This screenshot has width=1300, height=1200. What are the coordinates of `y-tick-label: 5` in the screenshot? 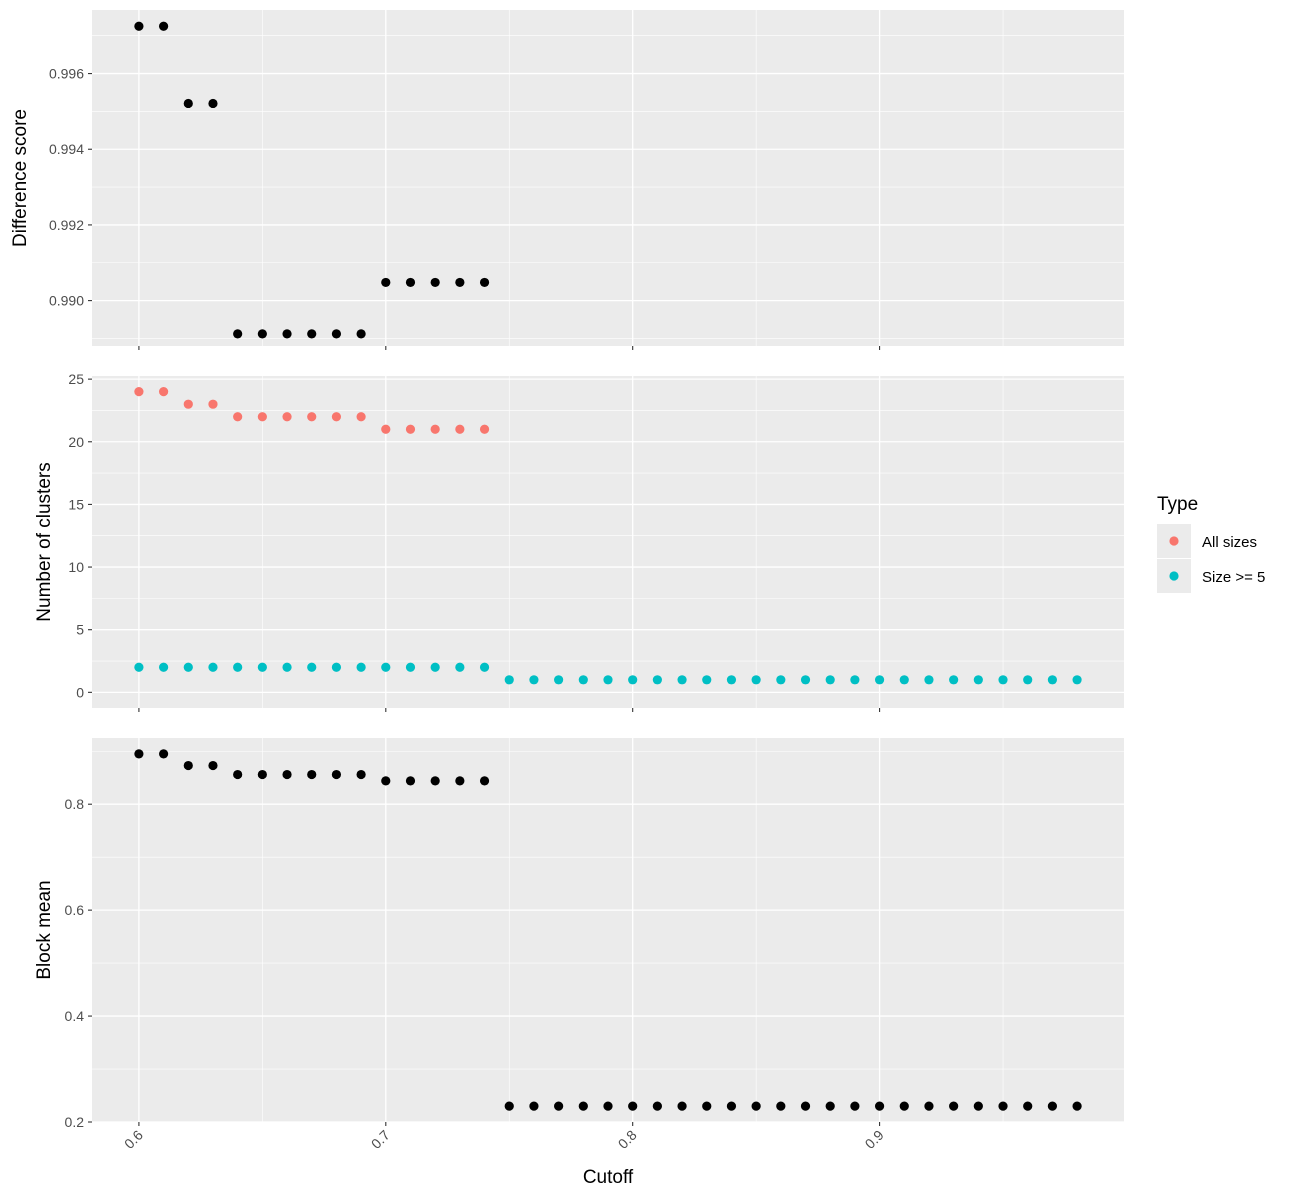 It's located at (80, 630).